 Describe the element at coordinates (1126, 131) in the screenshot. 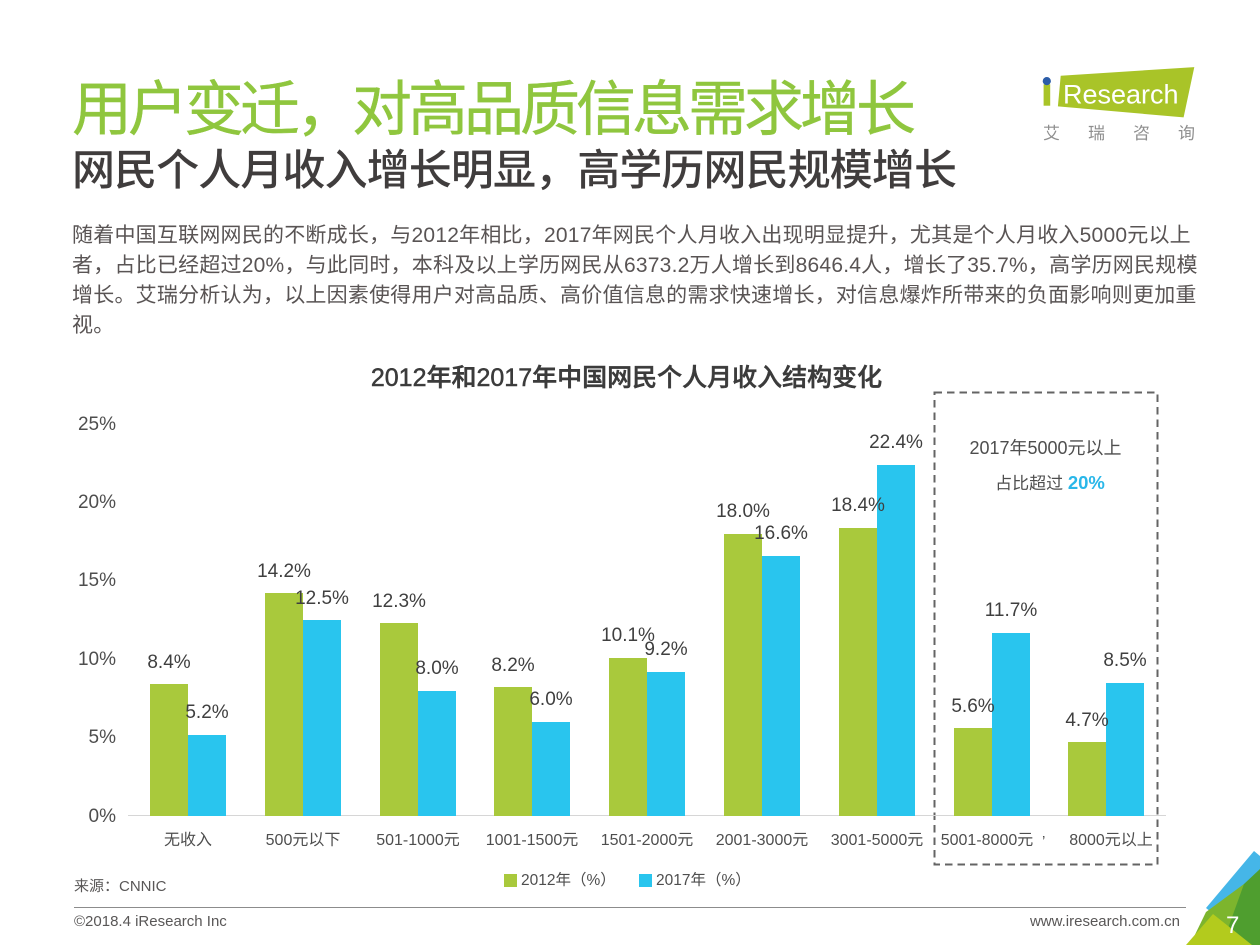

I see `svg-text: 艾瑞咨询` at that location.